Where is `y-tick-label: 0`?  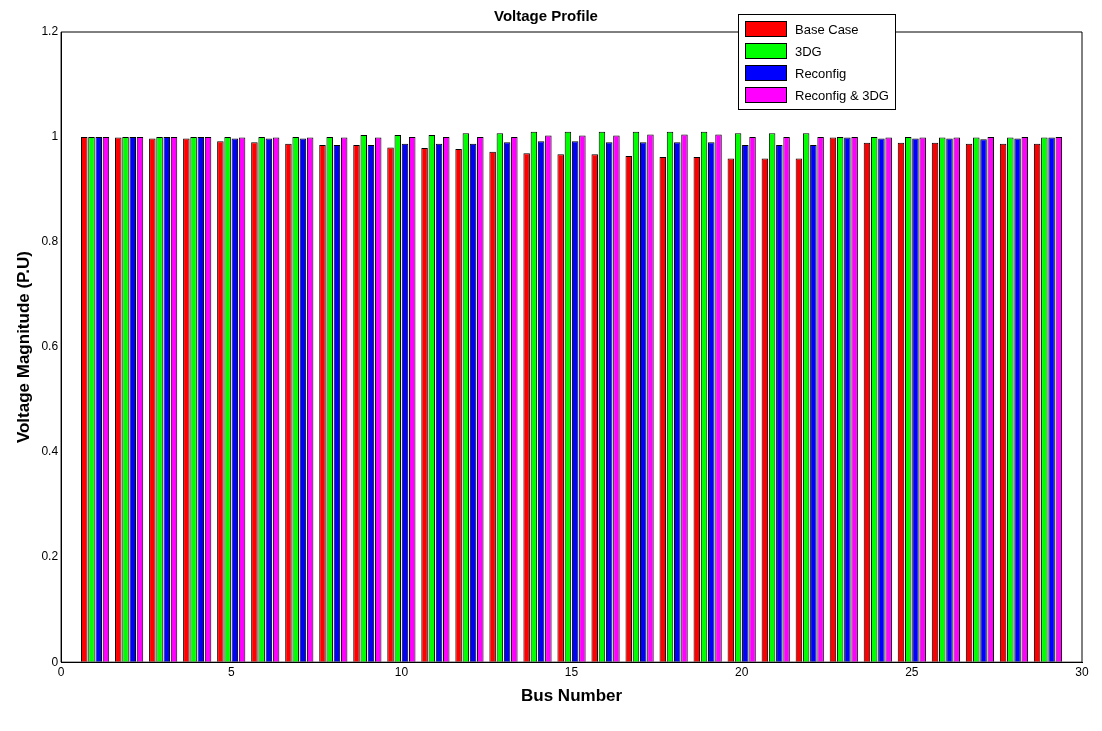 y-tick-label: 0 is located at coordinates (55, 661).